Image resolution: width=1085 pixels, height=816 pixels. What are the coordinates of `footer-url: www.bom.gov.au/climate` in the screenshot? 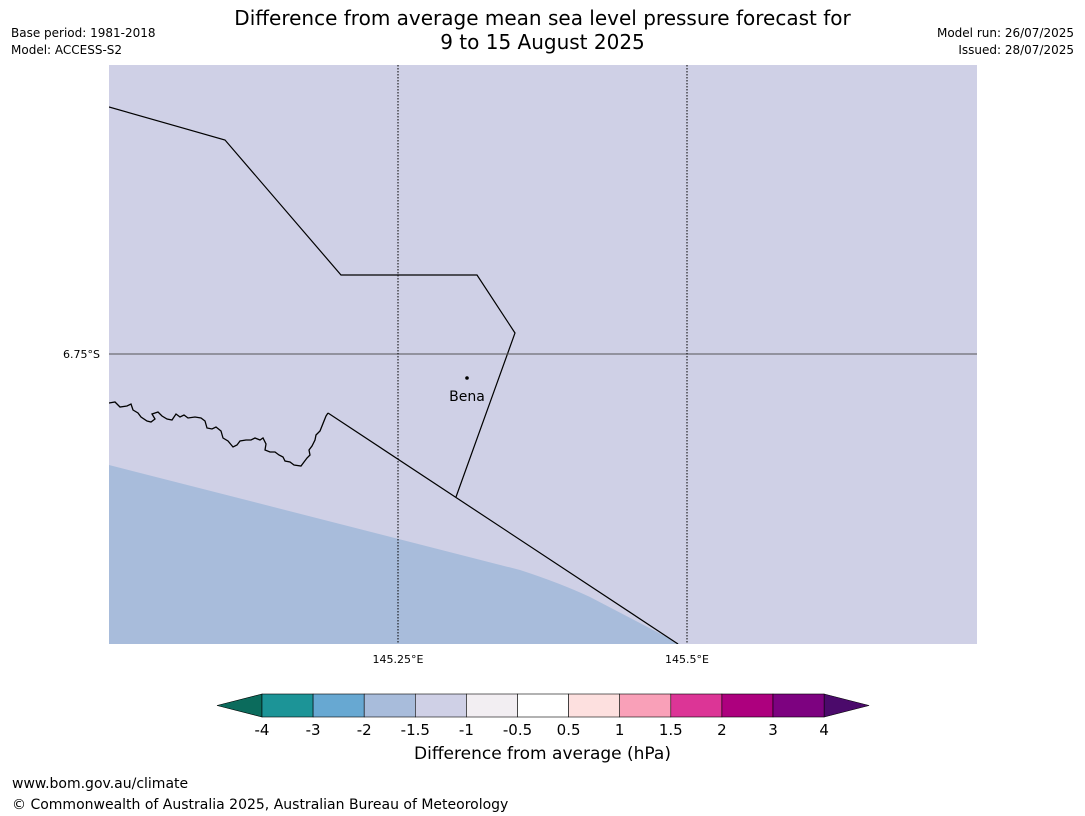 It's located at (100, 784).